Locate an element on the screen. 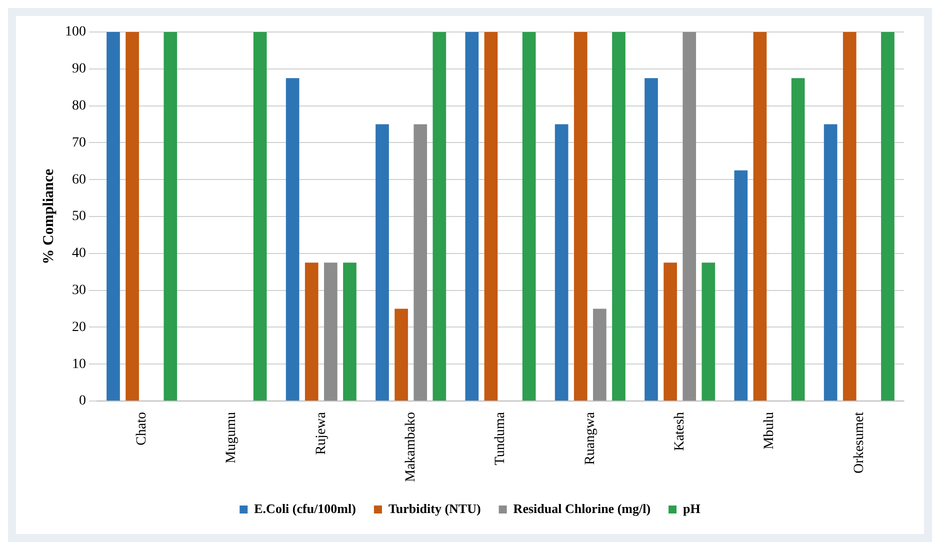 The height and width of the screenshot is (550, 940). x-tick-label: Katesh is located at coordinates (680, 431).